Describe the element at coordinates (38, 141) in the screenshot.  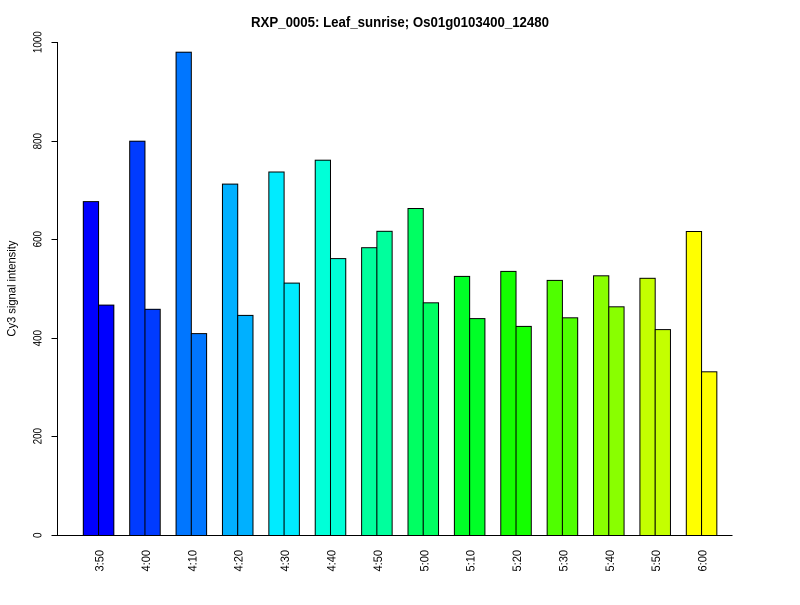
I see `svg-text: 800` at that location.